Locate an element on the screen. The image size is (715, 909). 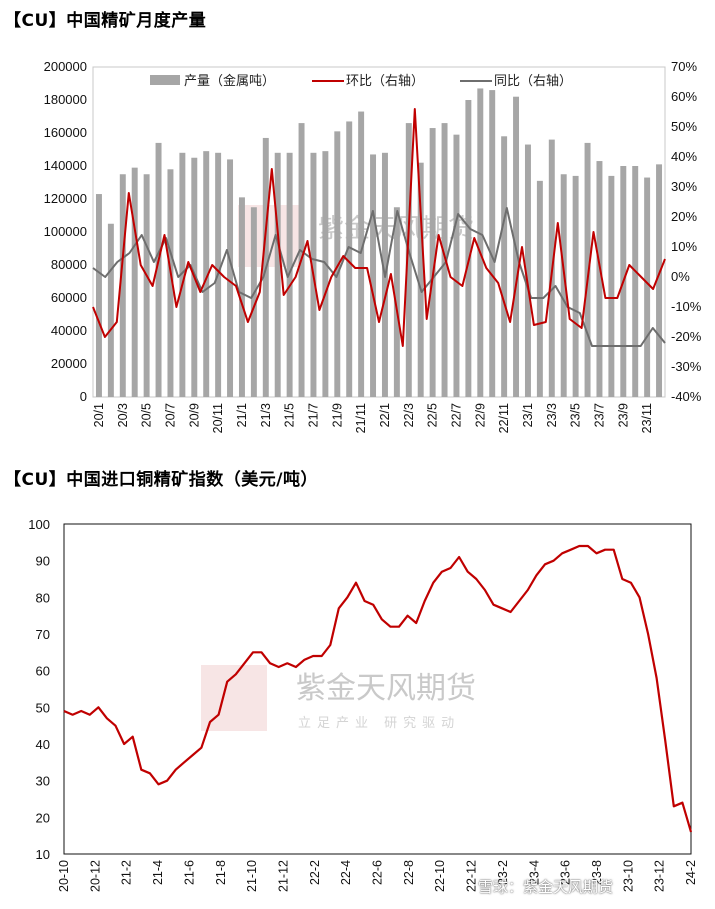
x-tick-label: 21/5 is located at coordinates (290, 415).